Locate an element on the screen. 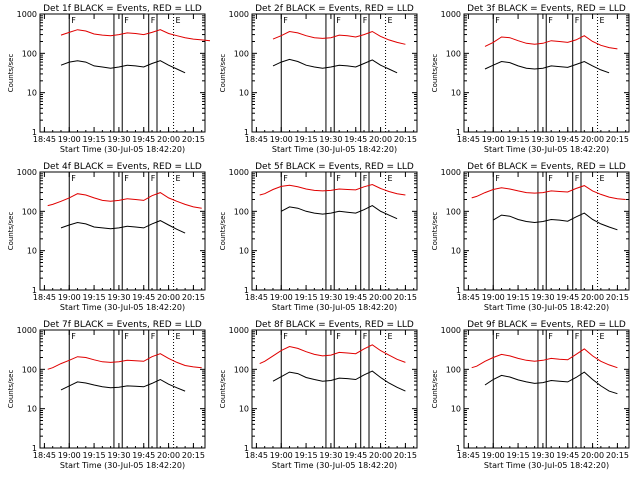 The height and width of the screenshot is (484, 640). chart-title: Det 7f BLACK = Events, RED = LLD is located at coordinates (122, 325).